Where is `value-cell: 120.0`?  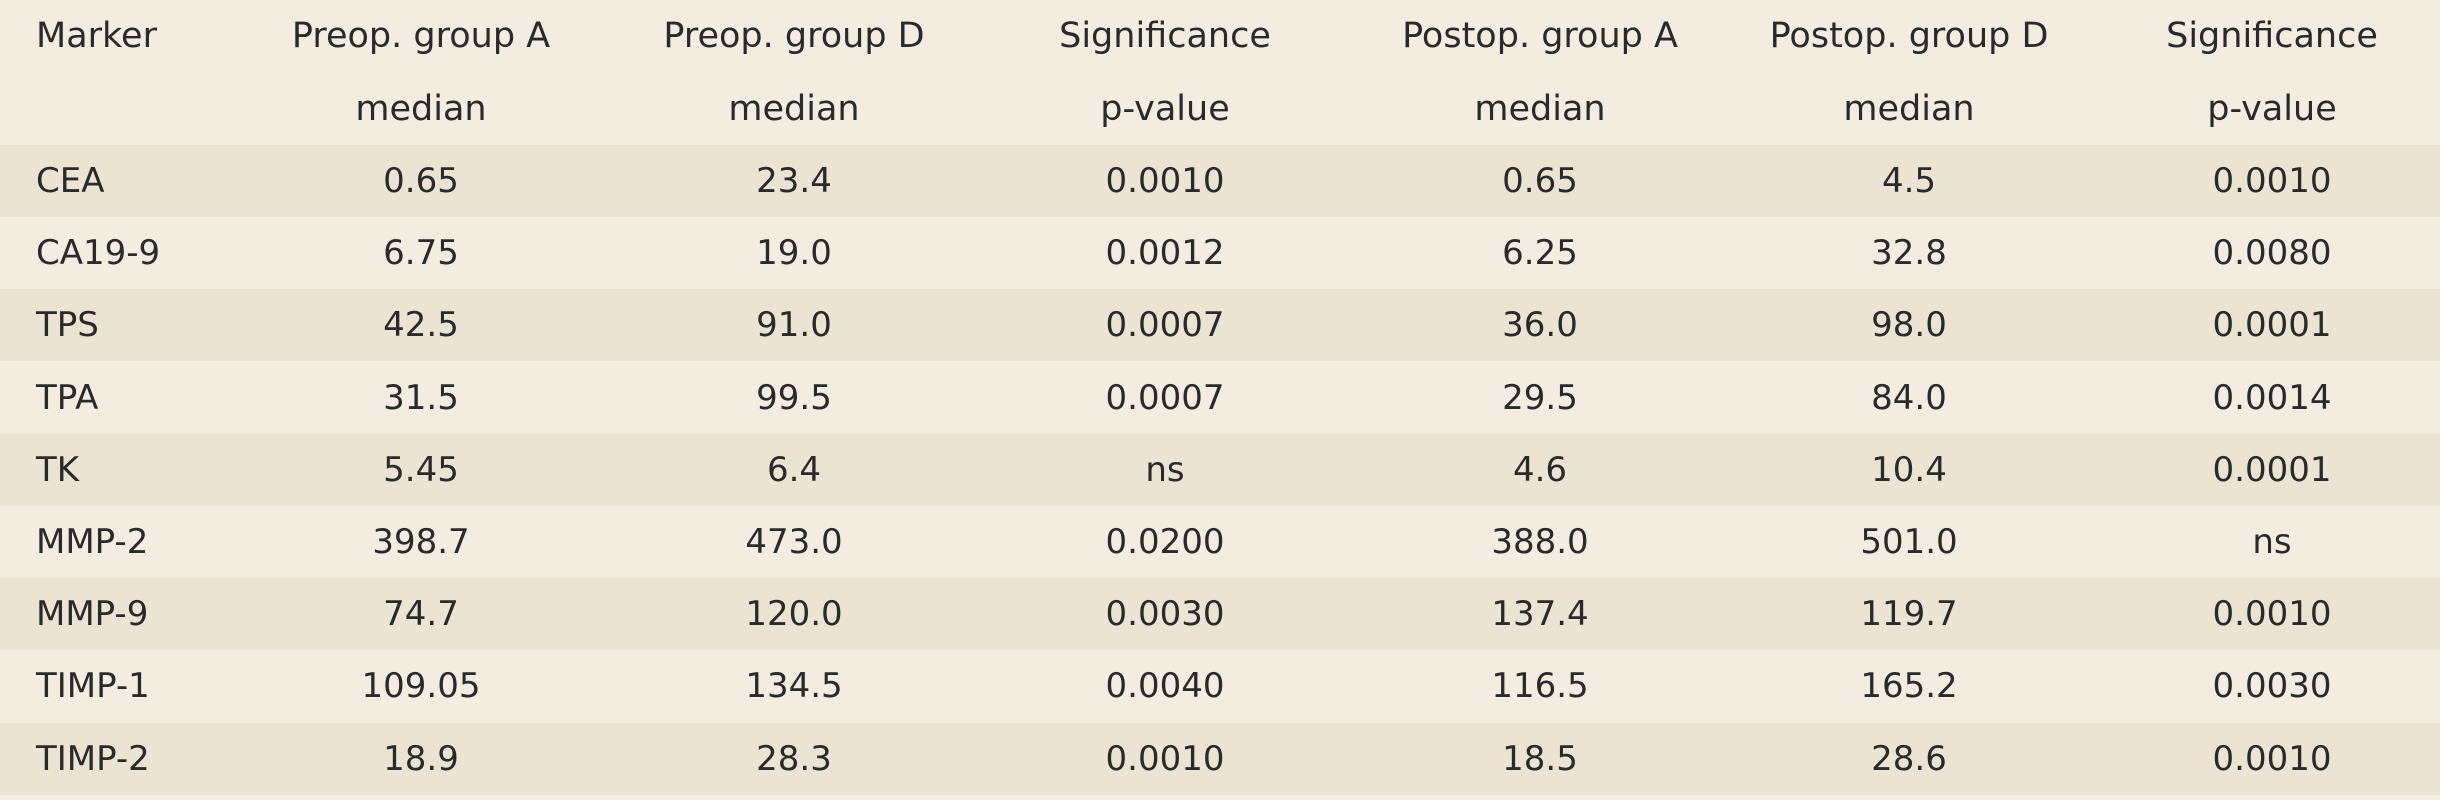
value-cell: 120.0 is located at coordinates (794, 614).